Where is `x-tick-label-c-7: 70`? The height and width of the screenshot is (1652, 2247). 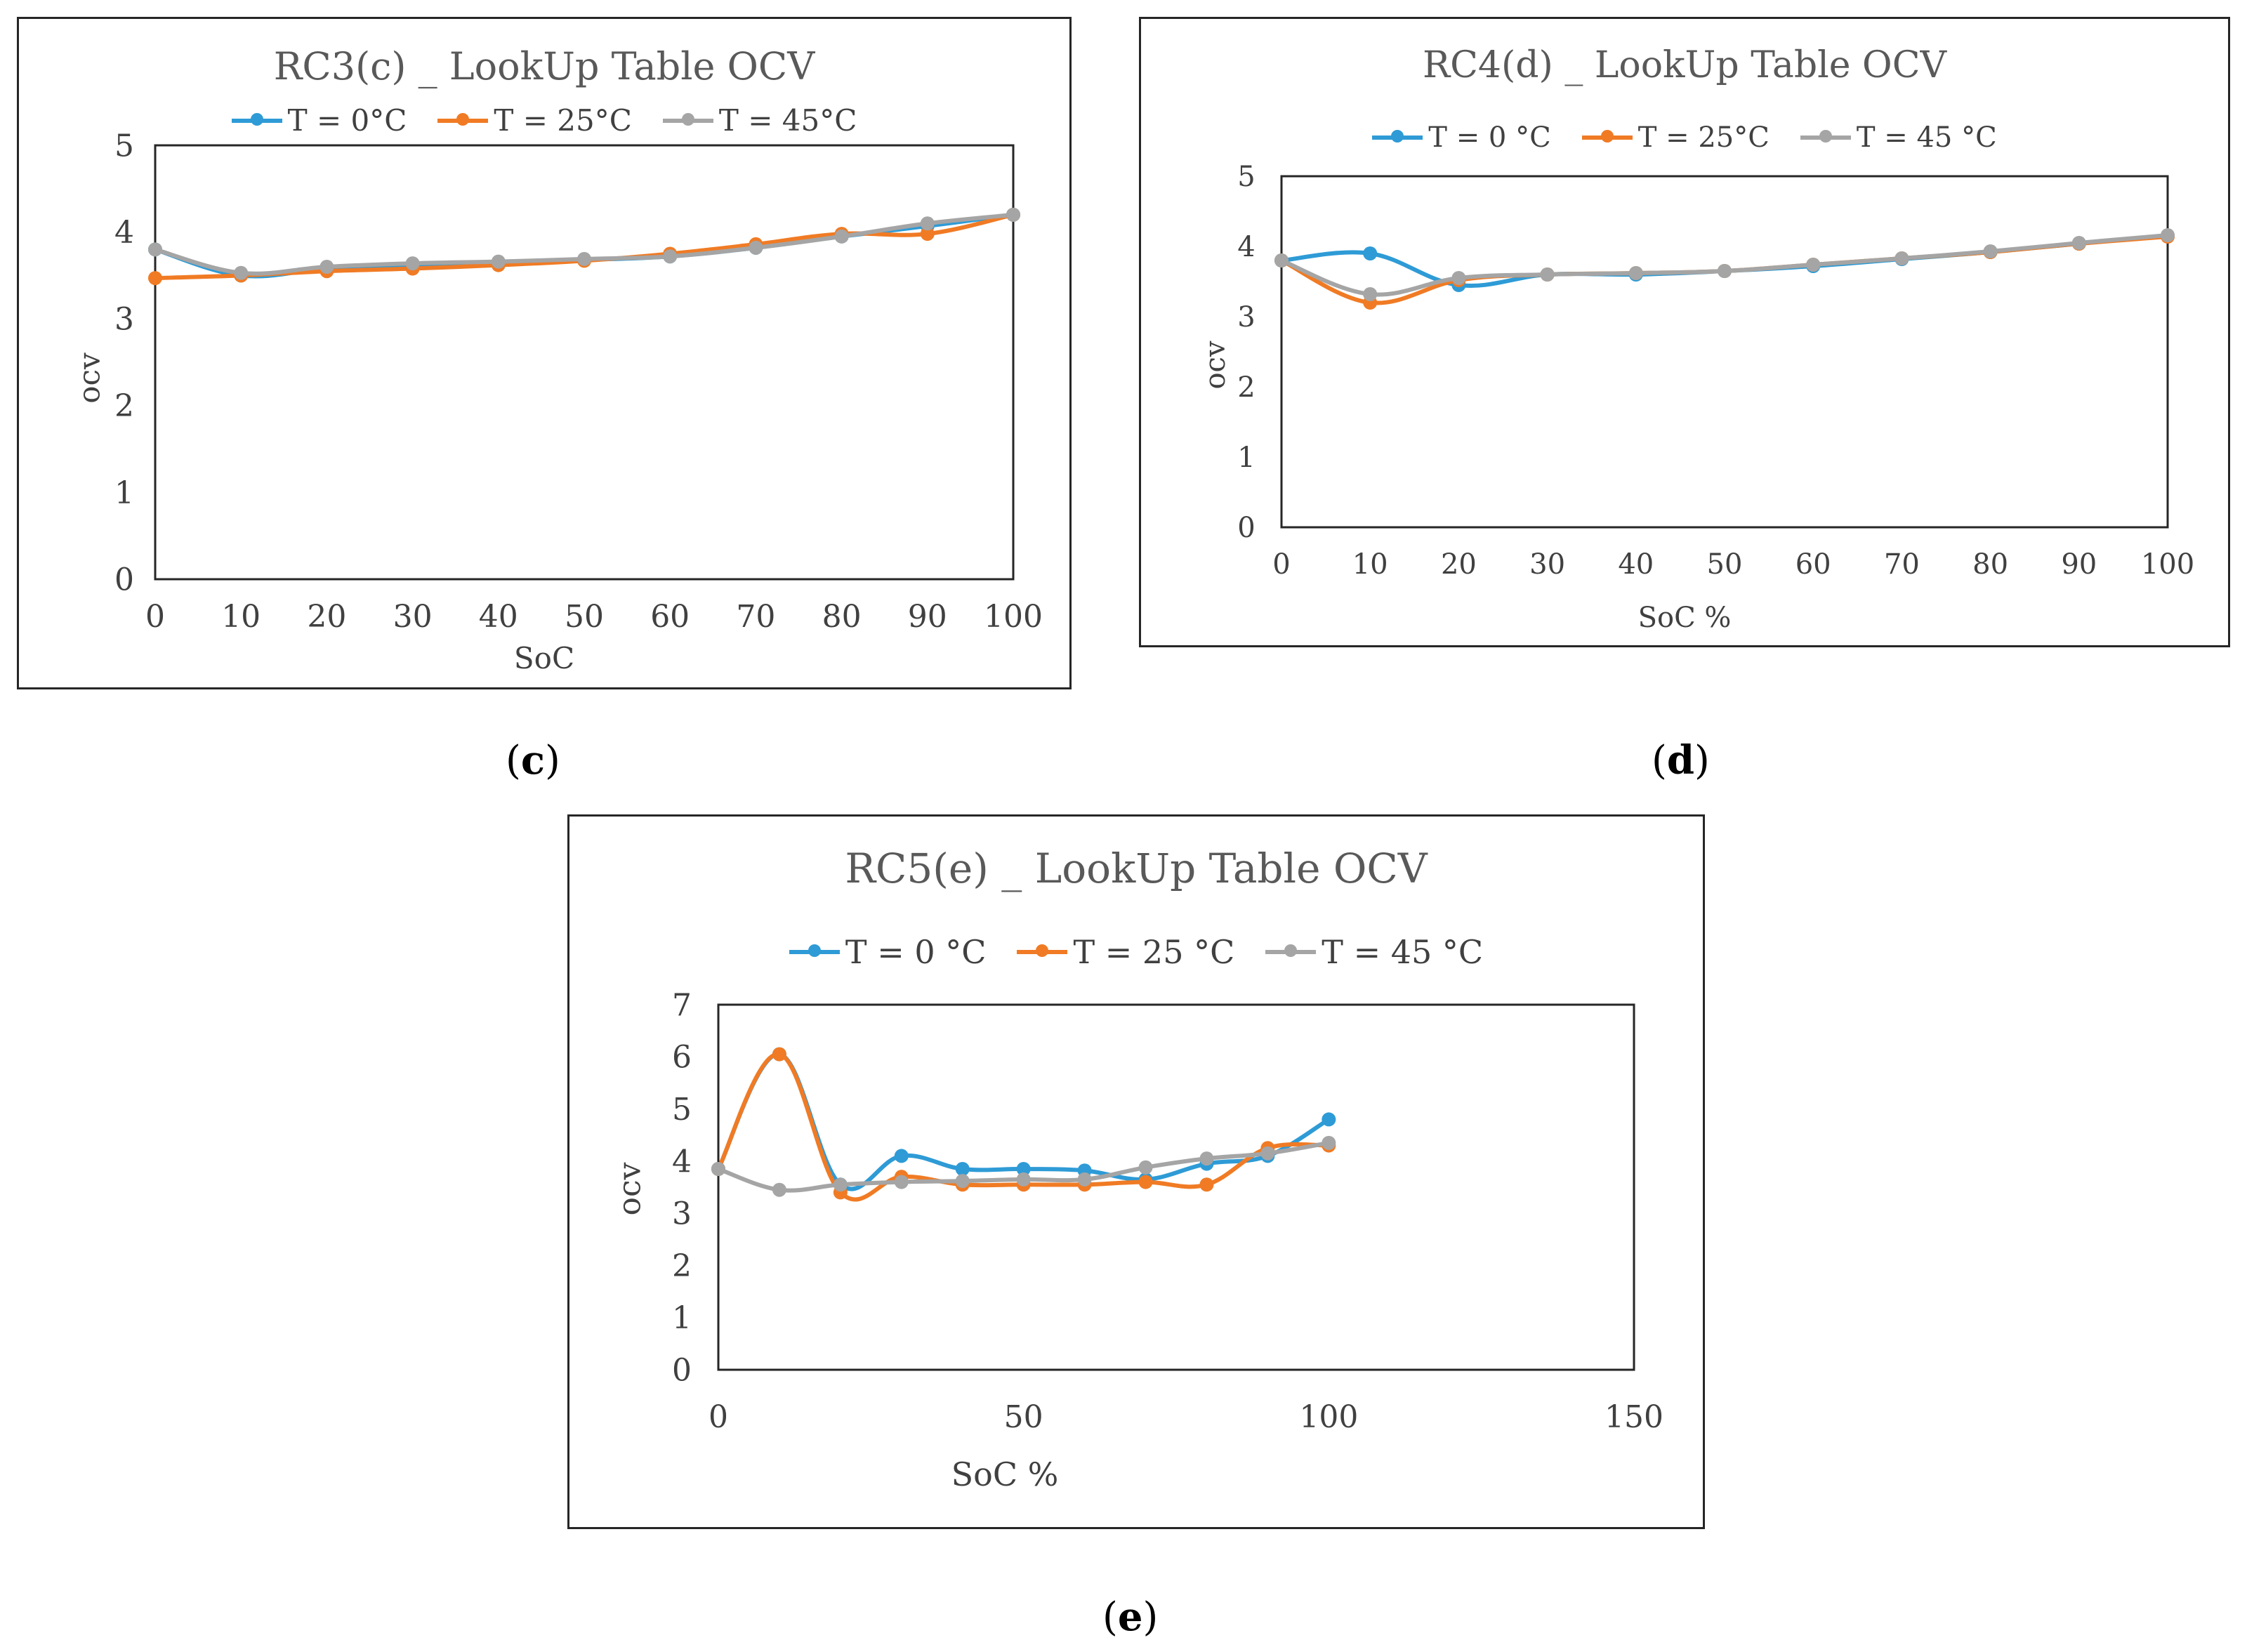
x-tick-label-c-7: 70 is located at coordinates (755, 617).